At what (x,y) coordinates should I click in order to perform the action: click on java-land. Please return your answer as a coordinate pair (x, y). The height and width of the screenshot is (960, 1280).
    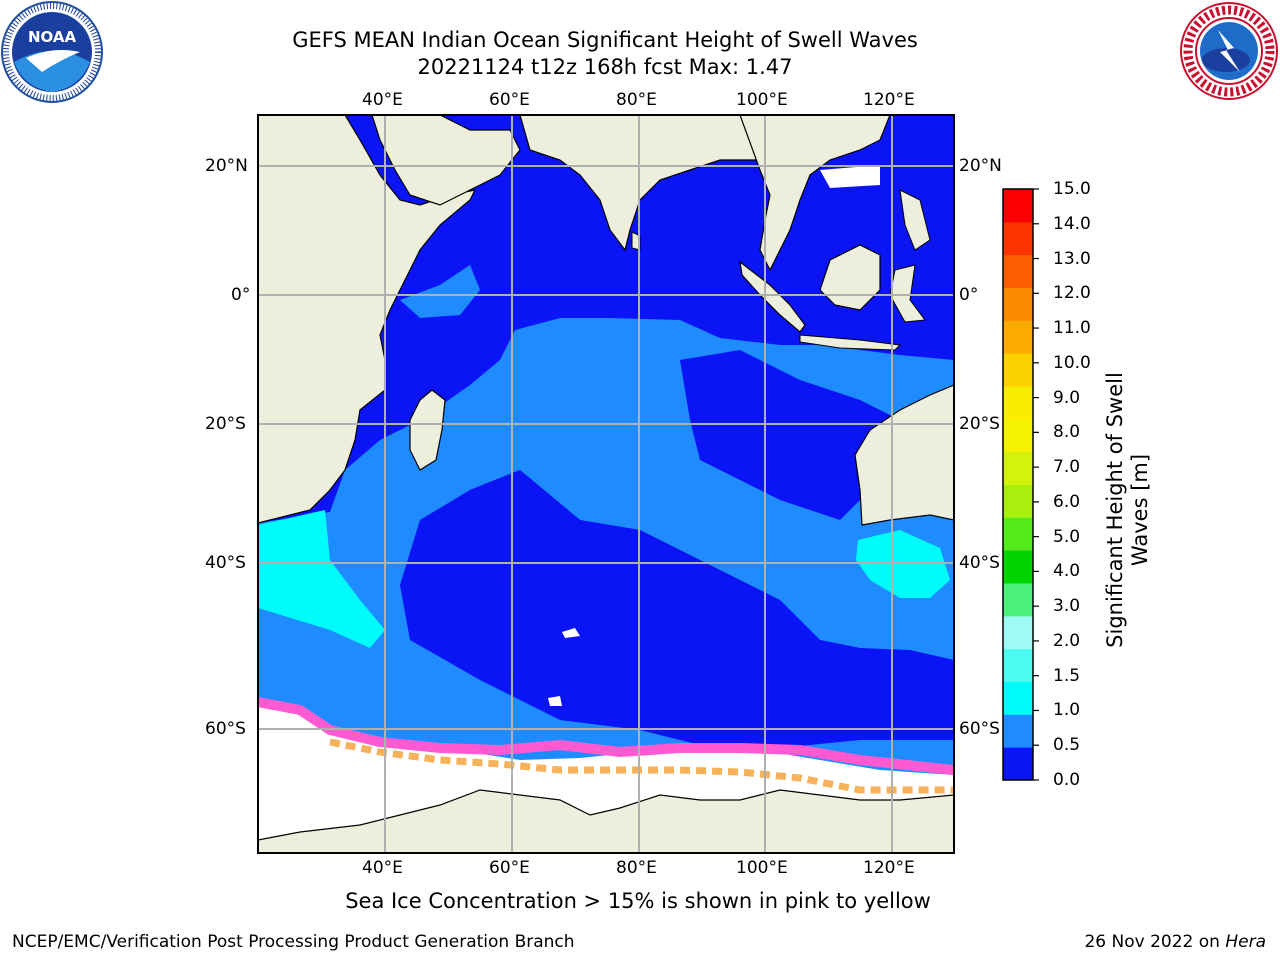
    Looking at the image, I should click on (850, 342).